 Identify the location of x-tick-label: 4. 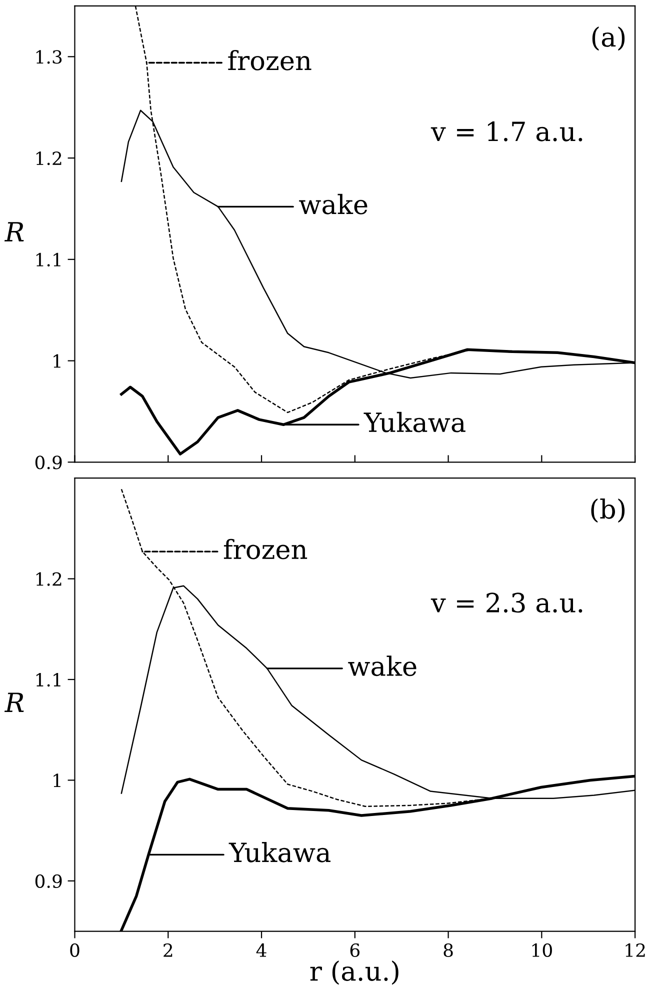
(261, 950).